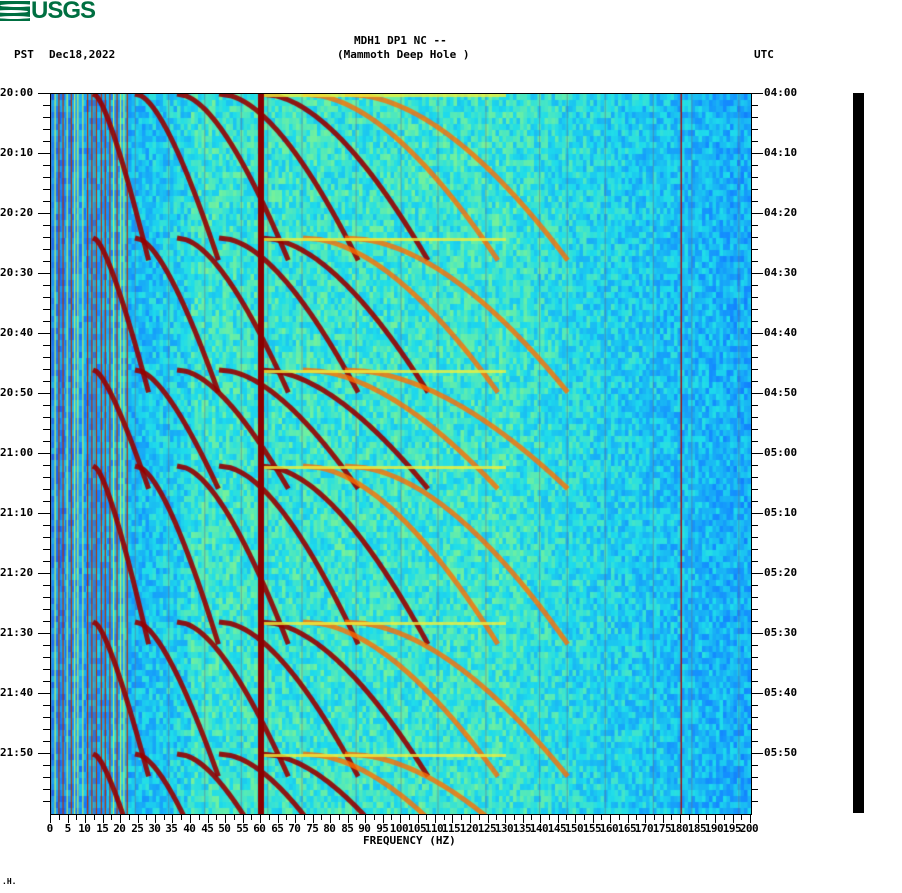  What do you see at coordinates (137, 828) in the screenshot?
I see `x-tick-label: 25` at bounding box center [137, 828].